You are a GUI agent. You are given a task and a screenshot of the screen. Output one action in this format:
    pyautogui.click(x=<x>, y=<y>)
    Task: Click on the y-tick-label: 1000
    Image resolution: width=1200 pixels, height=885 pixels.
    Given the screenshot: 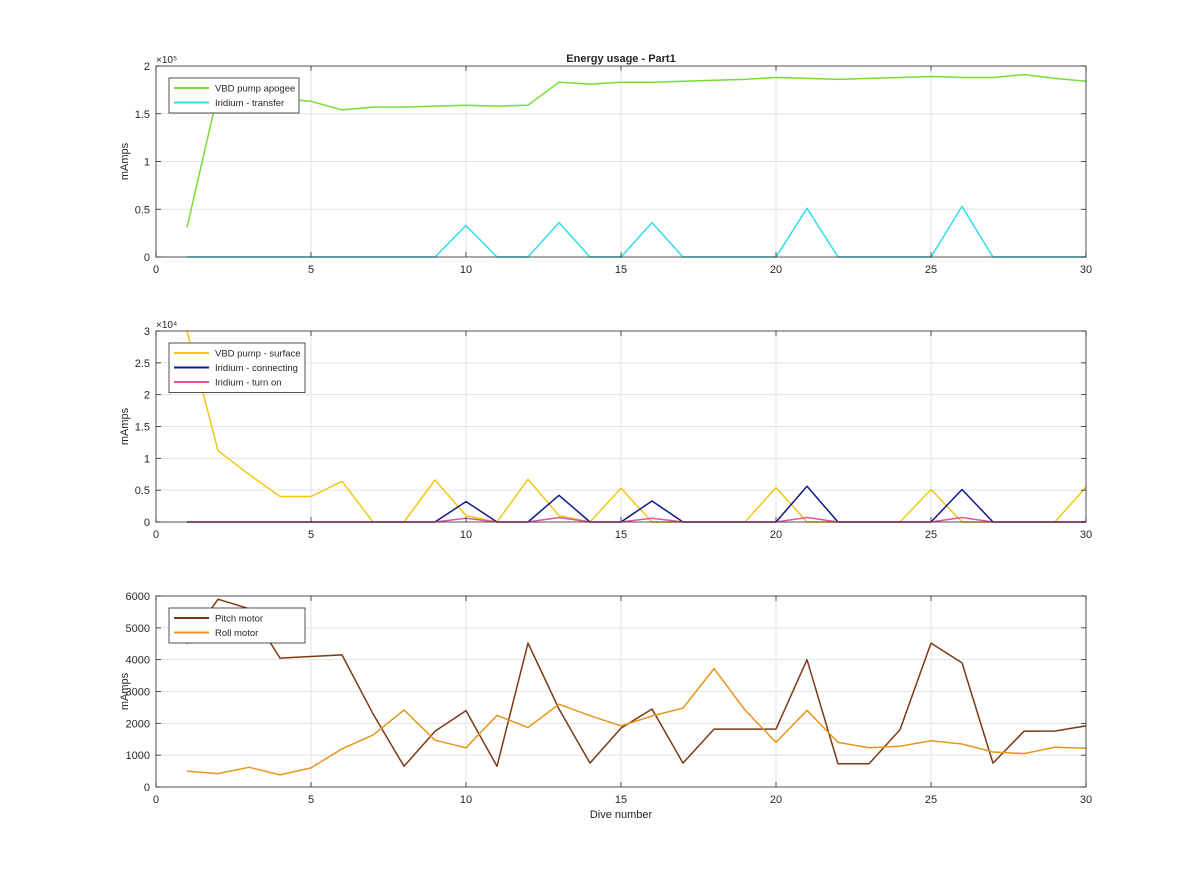 What is the action you would take?
    pyautogui.click(x=138, y=756)
    